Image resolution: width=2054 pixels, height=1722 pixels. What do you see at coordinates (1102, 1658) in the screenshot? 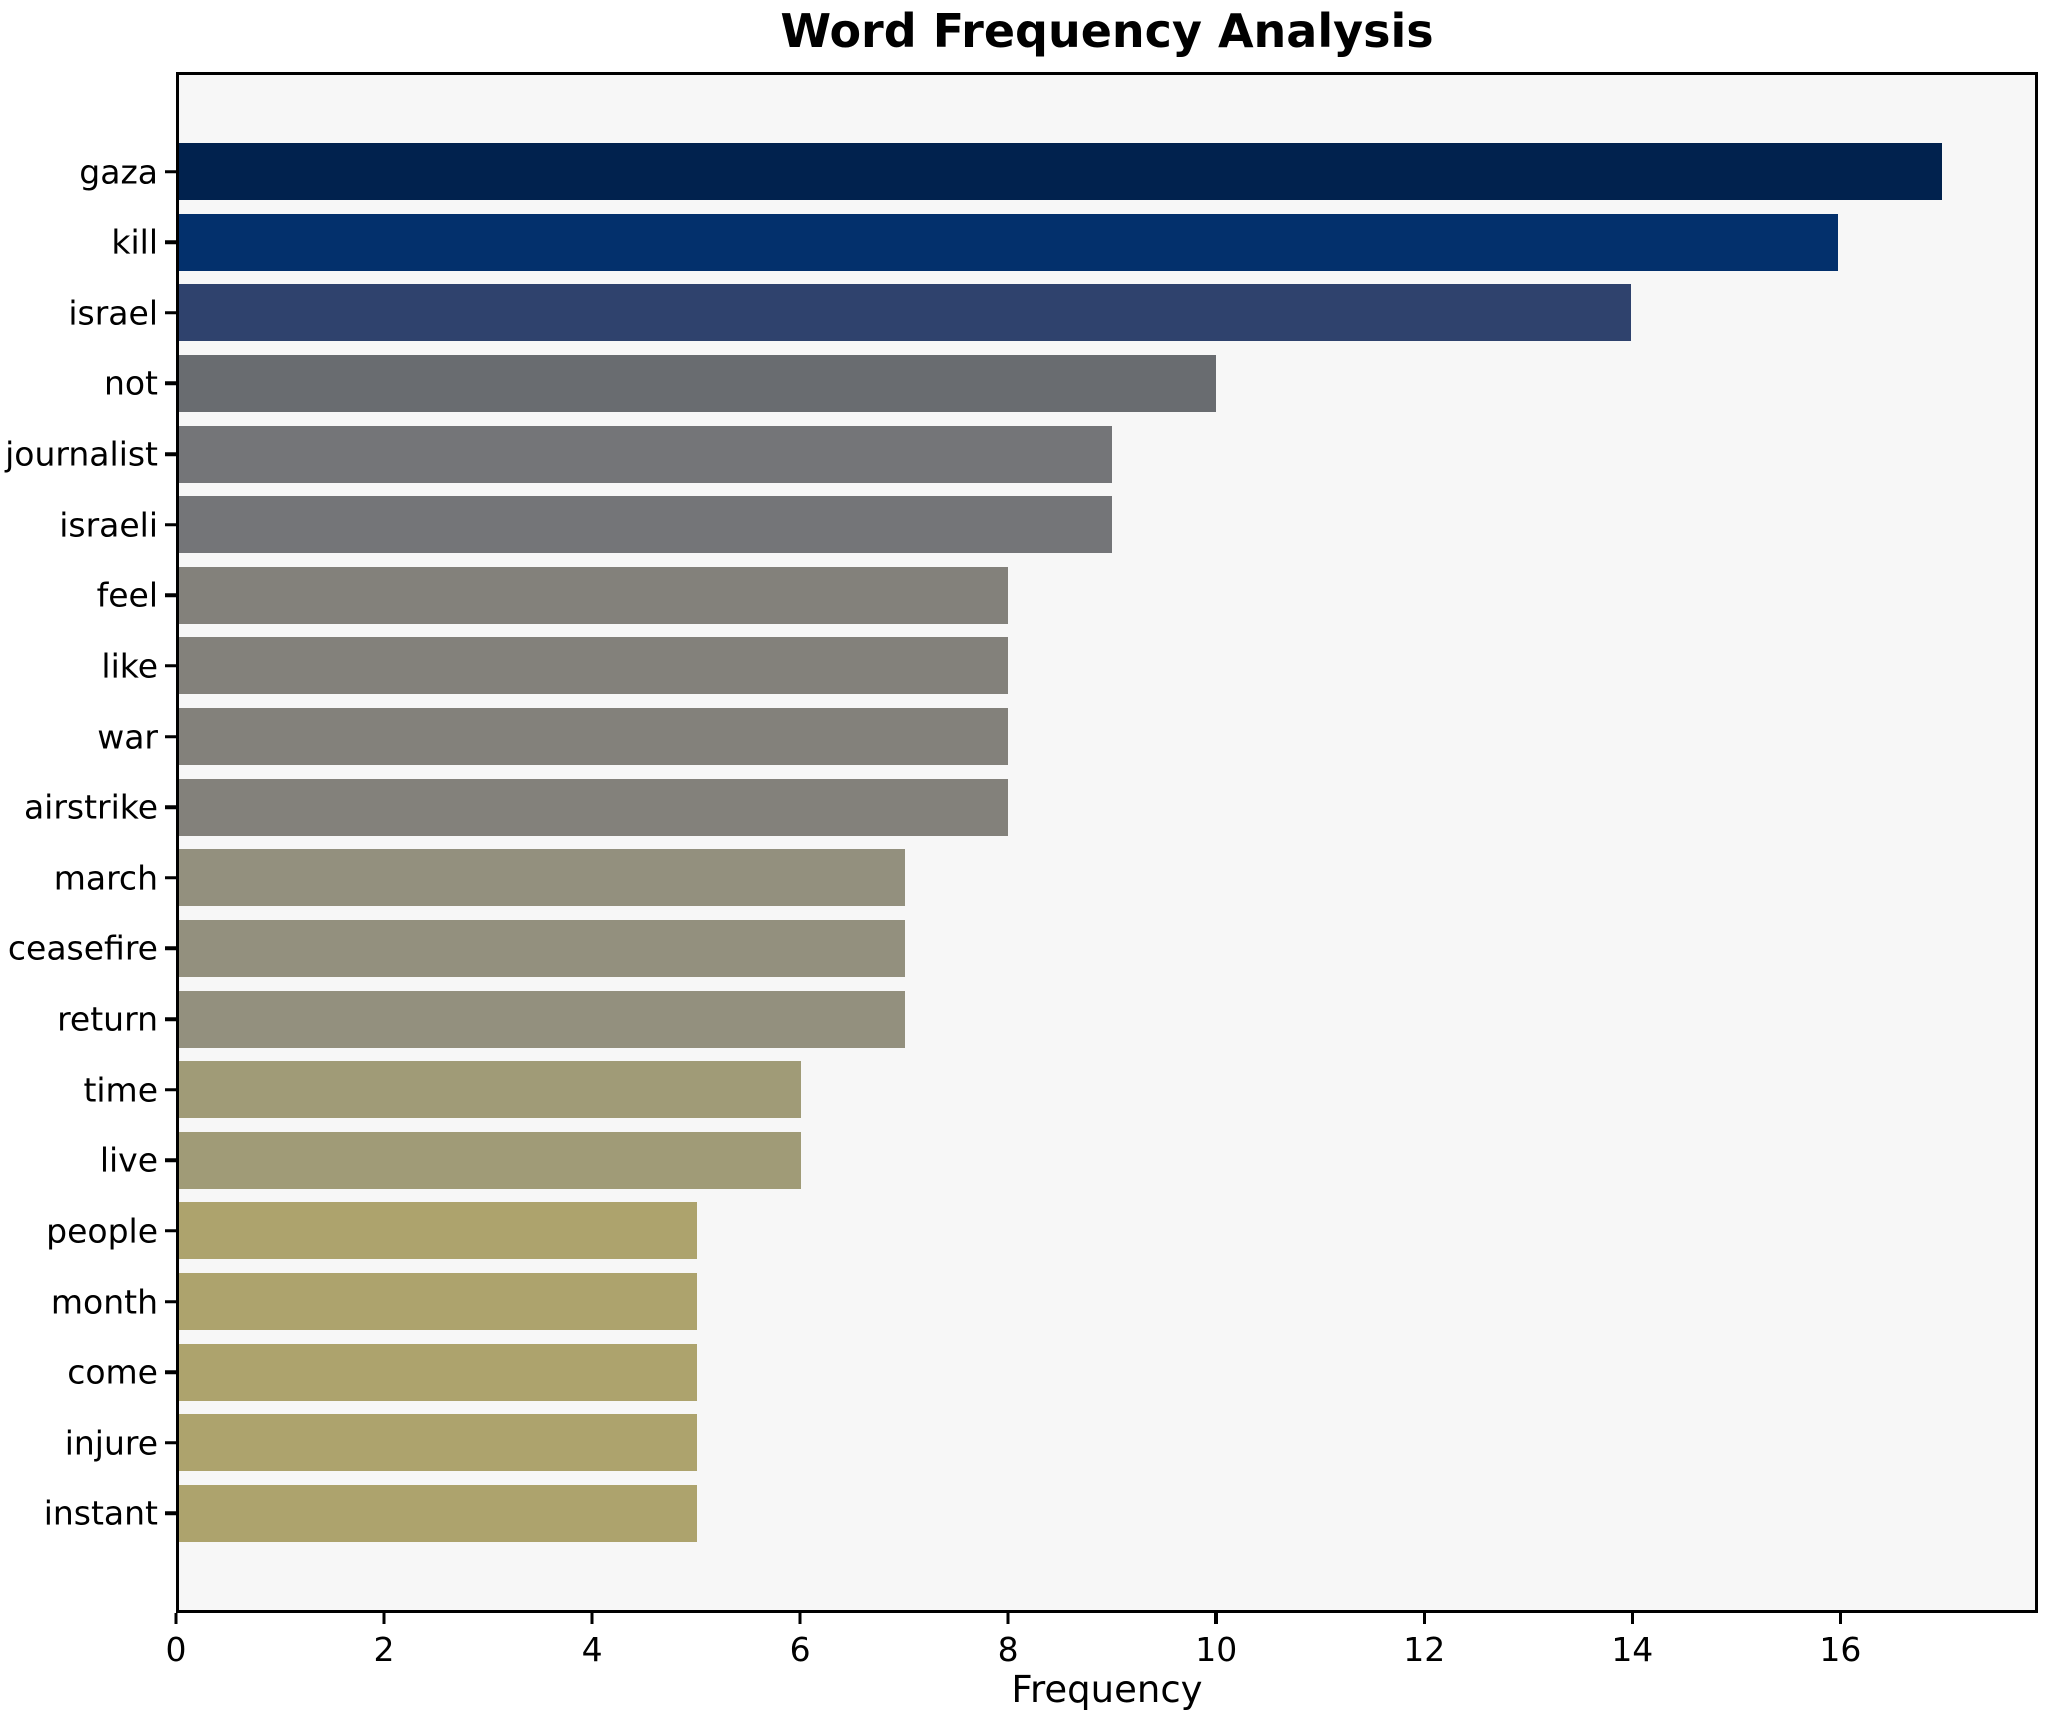
I see `x-axis: 0 2 4 6 8 10 12 14 16` at bounding box center [1102, 1658].